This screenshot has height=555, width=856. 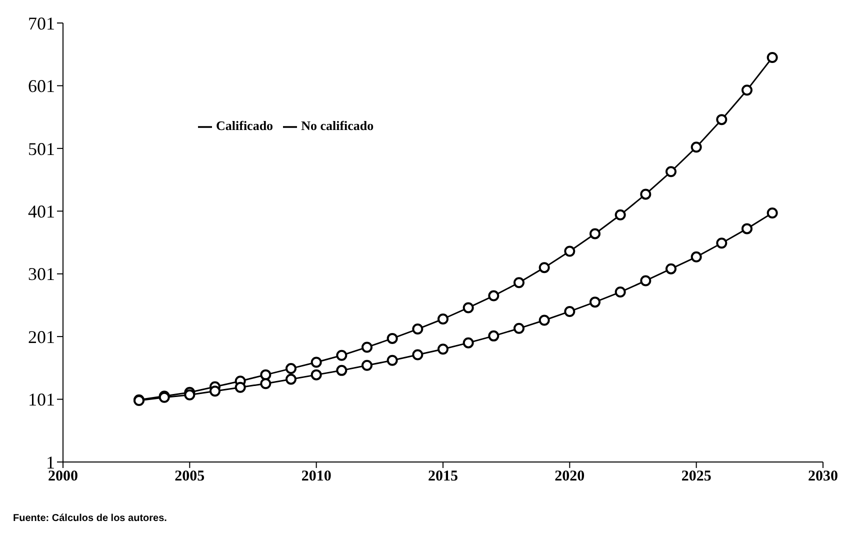 I want to click on x-tick-label: 2020, so click(x=569, y=476).